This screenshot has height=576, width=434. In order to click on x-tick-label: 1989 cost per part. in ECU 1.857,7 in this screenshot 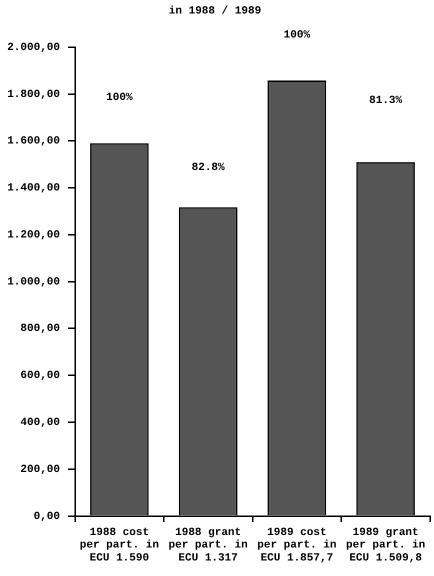, I will do `click(296, 545)`.